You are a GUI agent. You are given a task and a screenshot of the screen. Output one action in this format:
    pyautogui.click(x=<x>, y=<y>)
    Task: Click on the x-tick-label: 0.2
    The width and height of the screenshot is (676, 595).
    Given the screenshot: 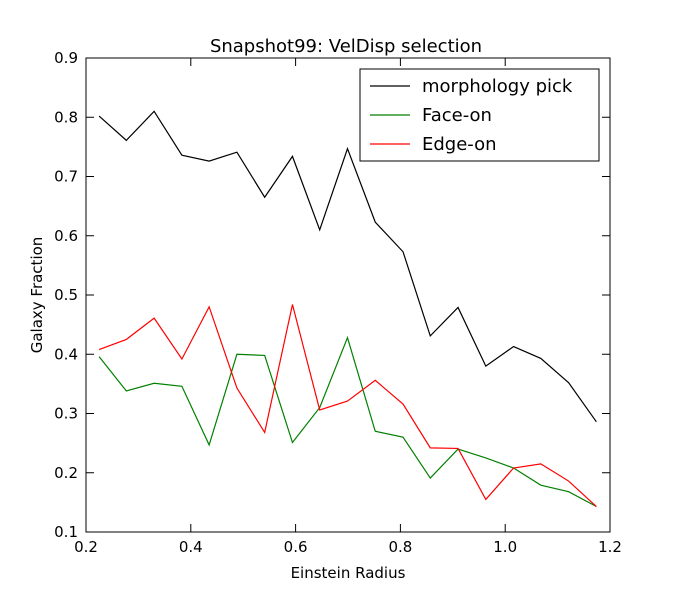 What is the action you would take?
    pyautogui.click(x=86, y=547)
    